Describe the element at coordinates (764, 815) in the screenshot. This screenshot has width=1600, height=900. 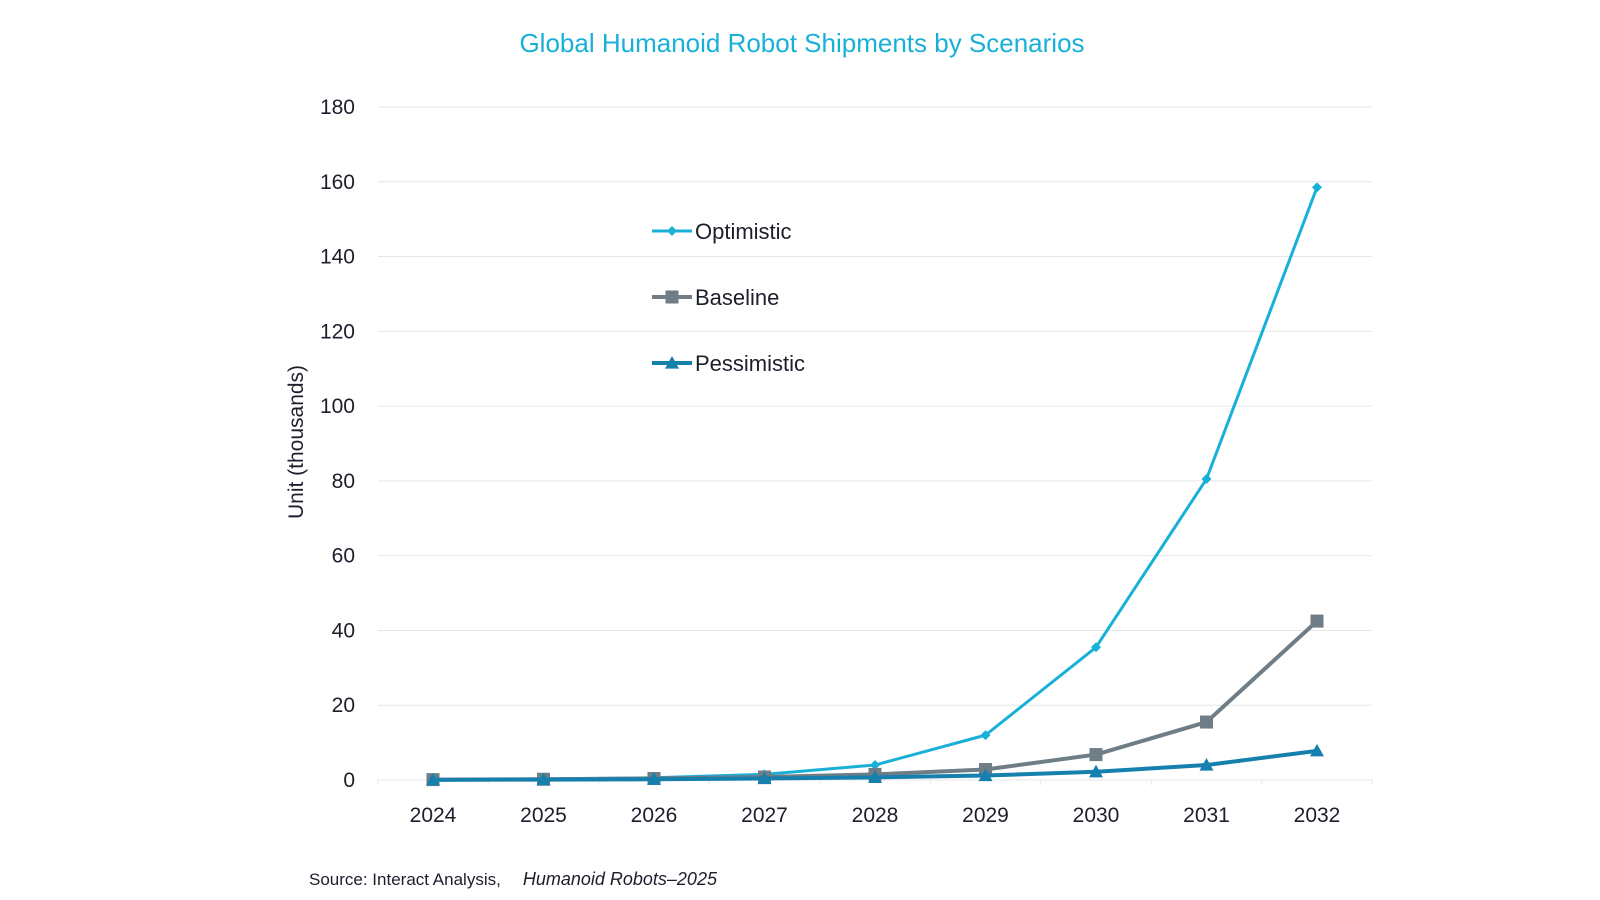
I see `x-tick-label: 2027` at that location.